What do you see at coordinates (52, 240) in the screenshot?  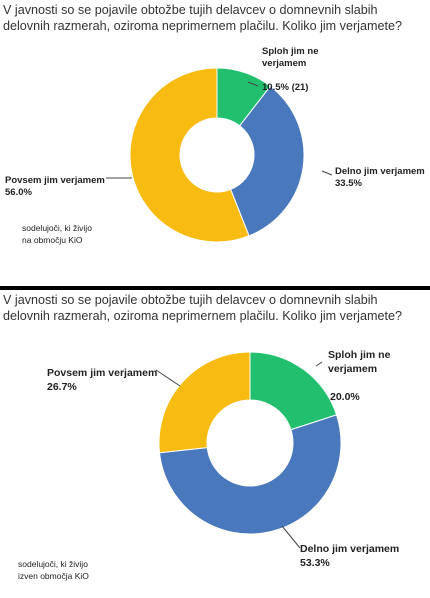 I see `note-line: na območju KiO` at bounding box center [52, 240].